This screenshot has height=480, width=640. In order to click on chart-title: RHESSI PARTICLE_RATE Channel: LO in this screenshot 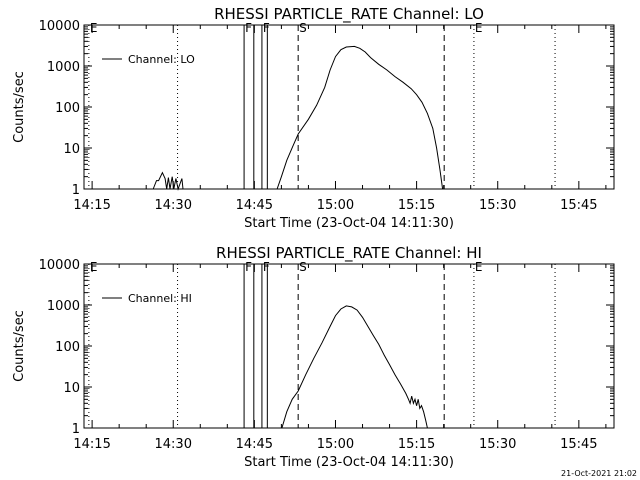, I will do `click(349, 14)`.